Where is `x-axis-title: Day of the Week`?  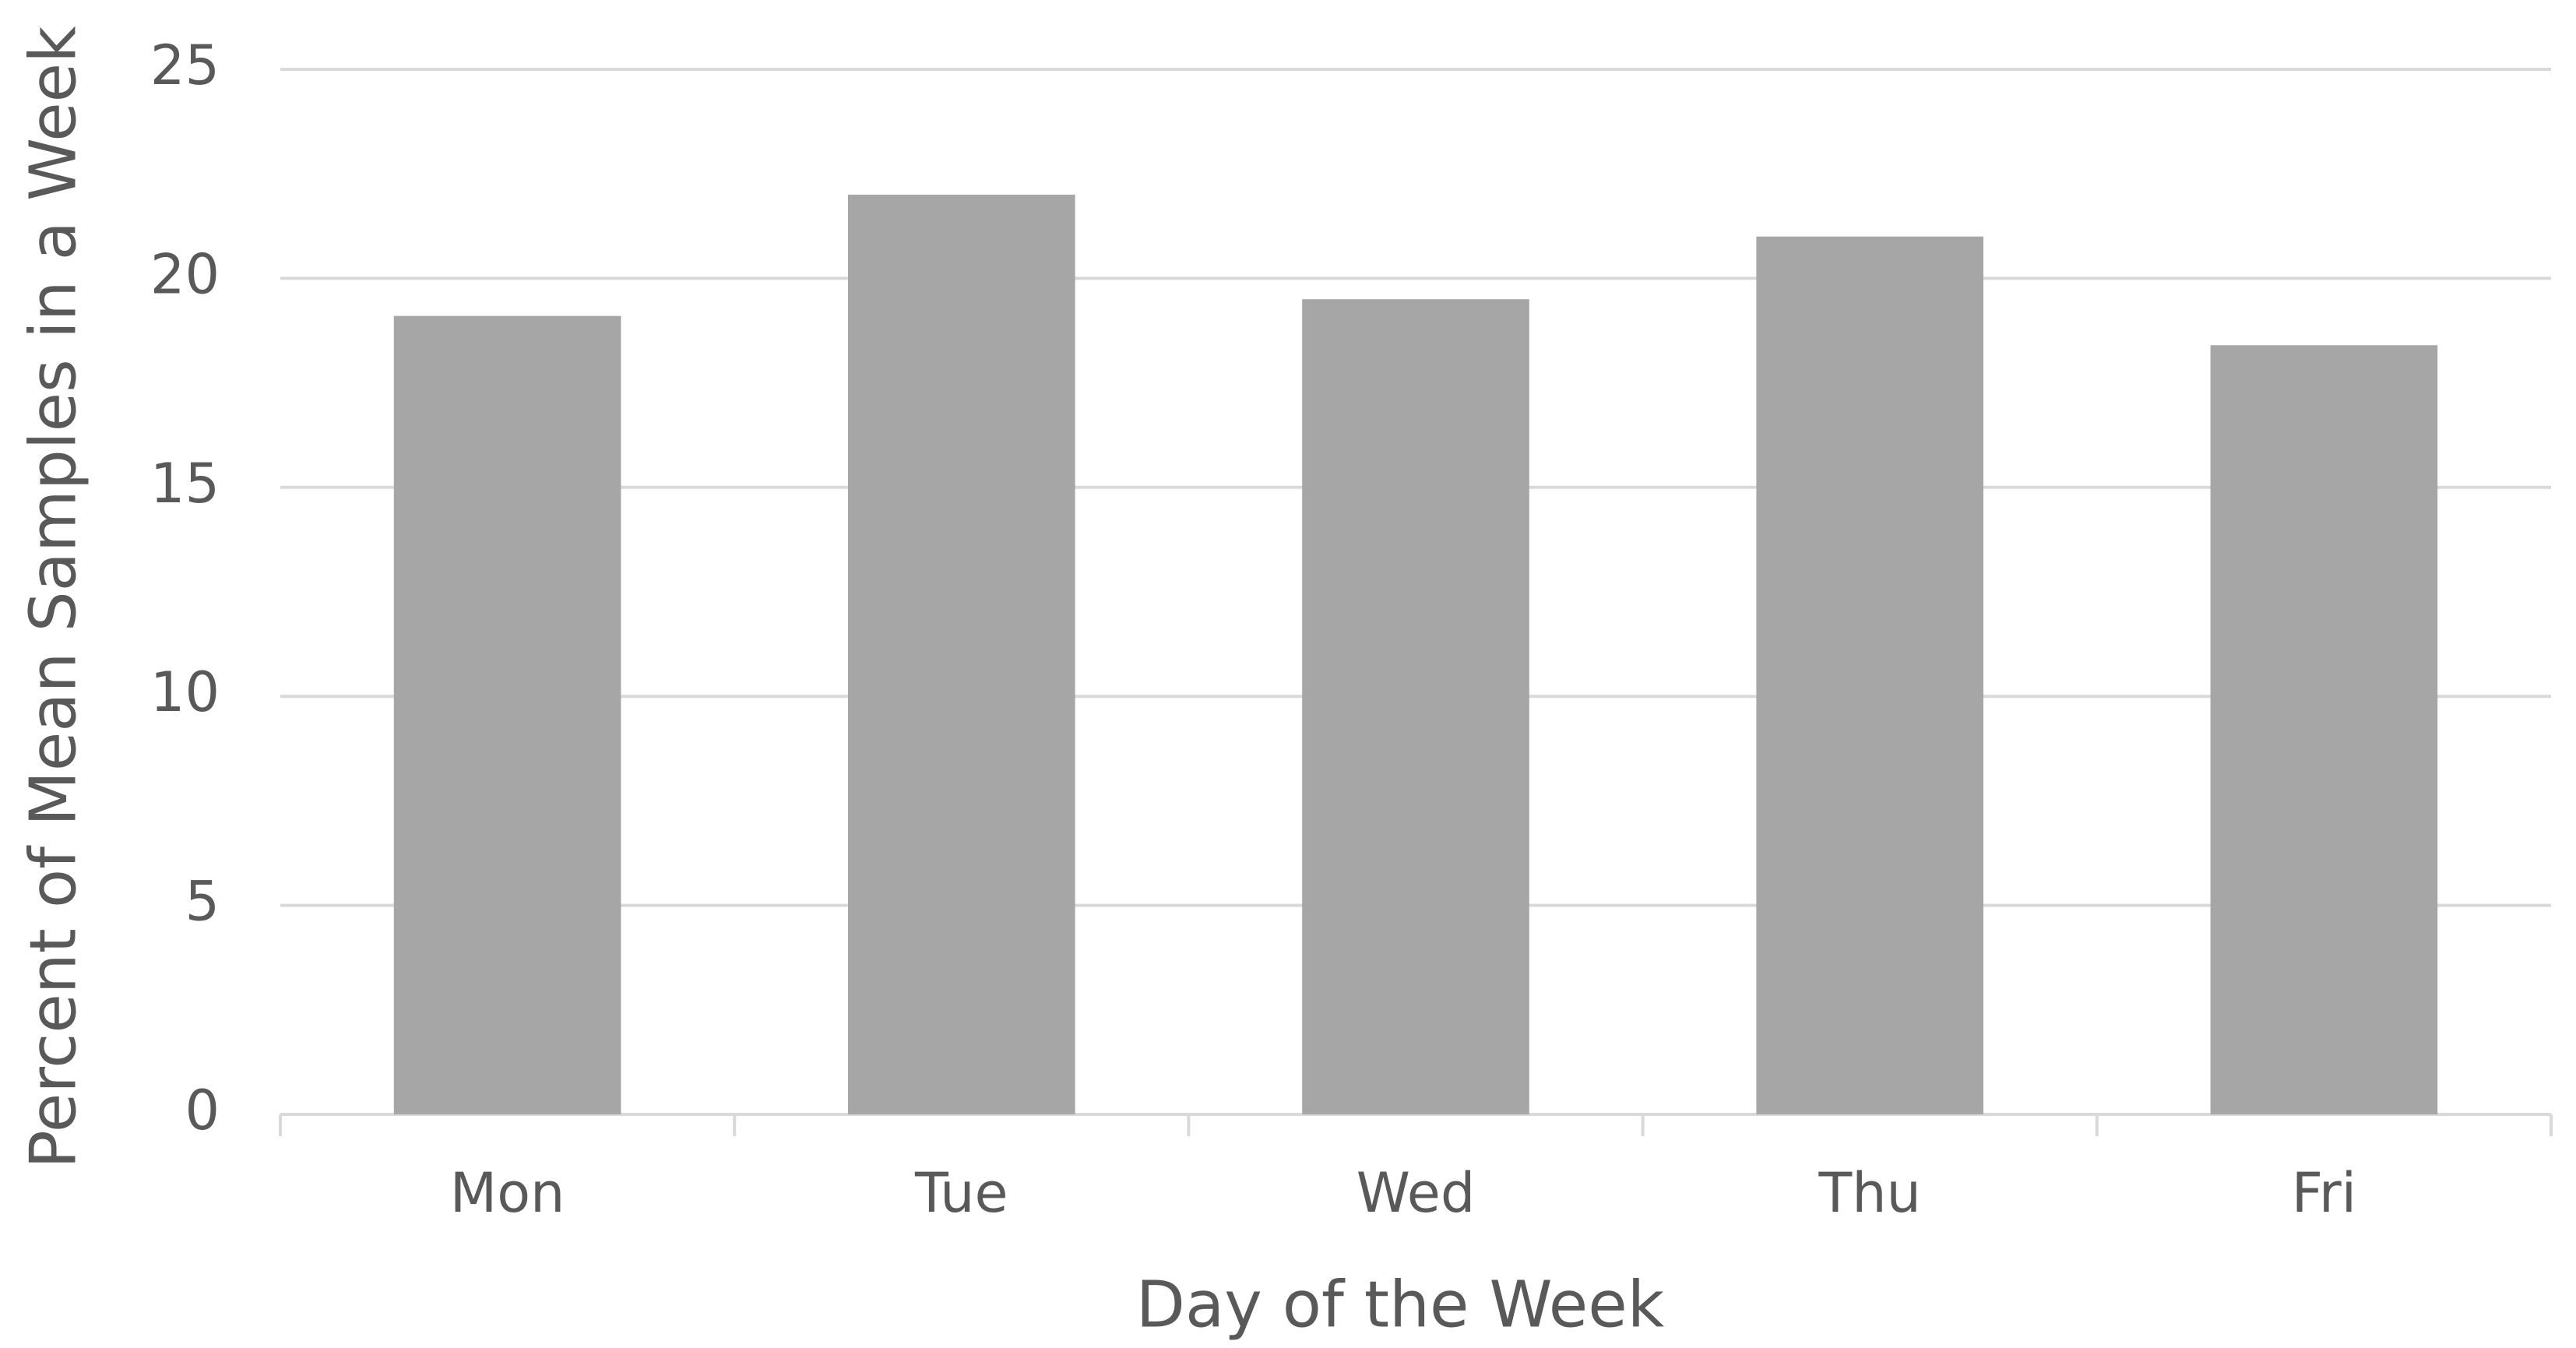
x-axis-title: Day of the Week is located at coordinates (1400, 1305).